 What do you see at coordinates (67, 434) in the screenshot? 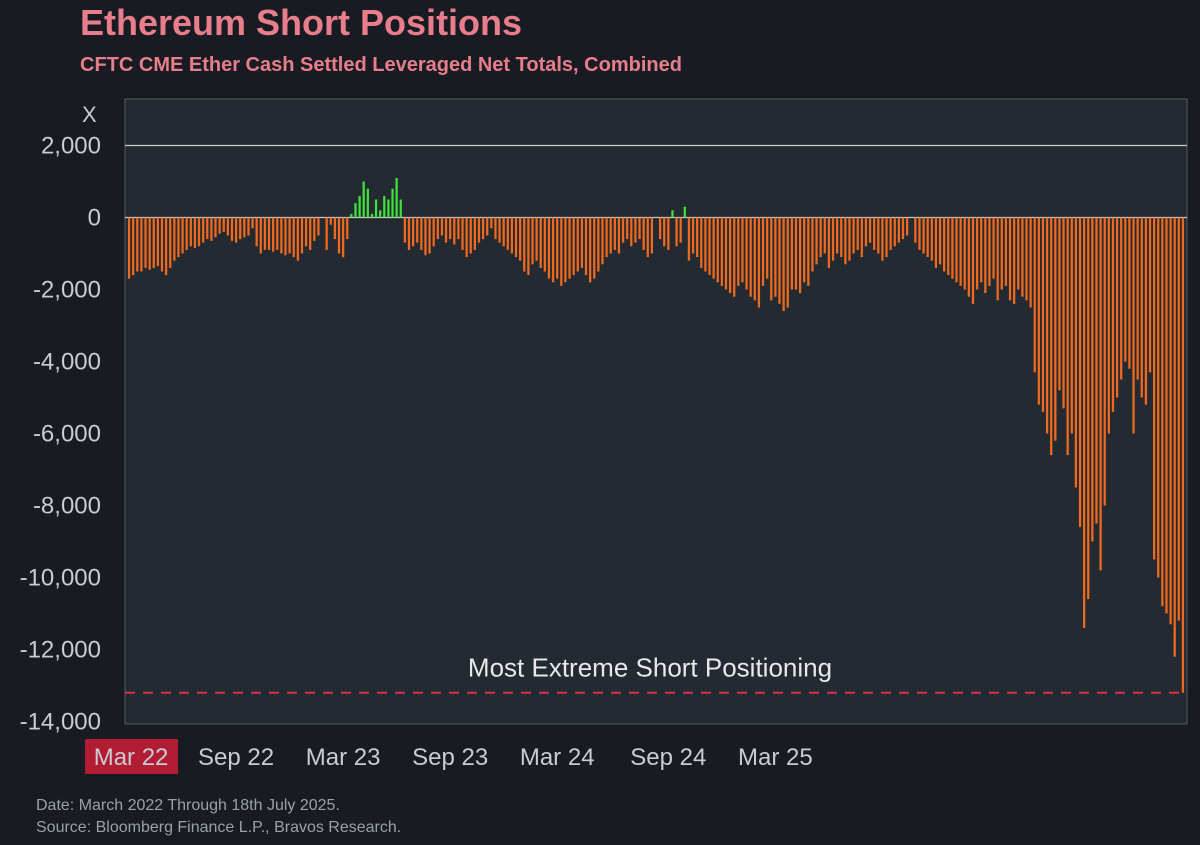
I see `y-tick-label: -6,000` at bounding box center [67, 434].